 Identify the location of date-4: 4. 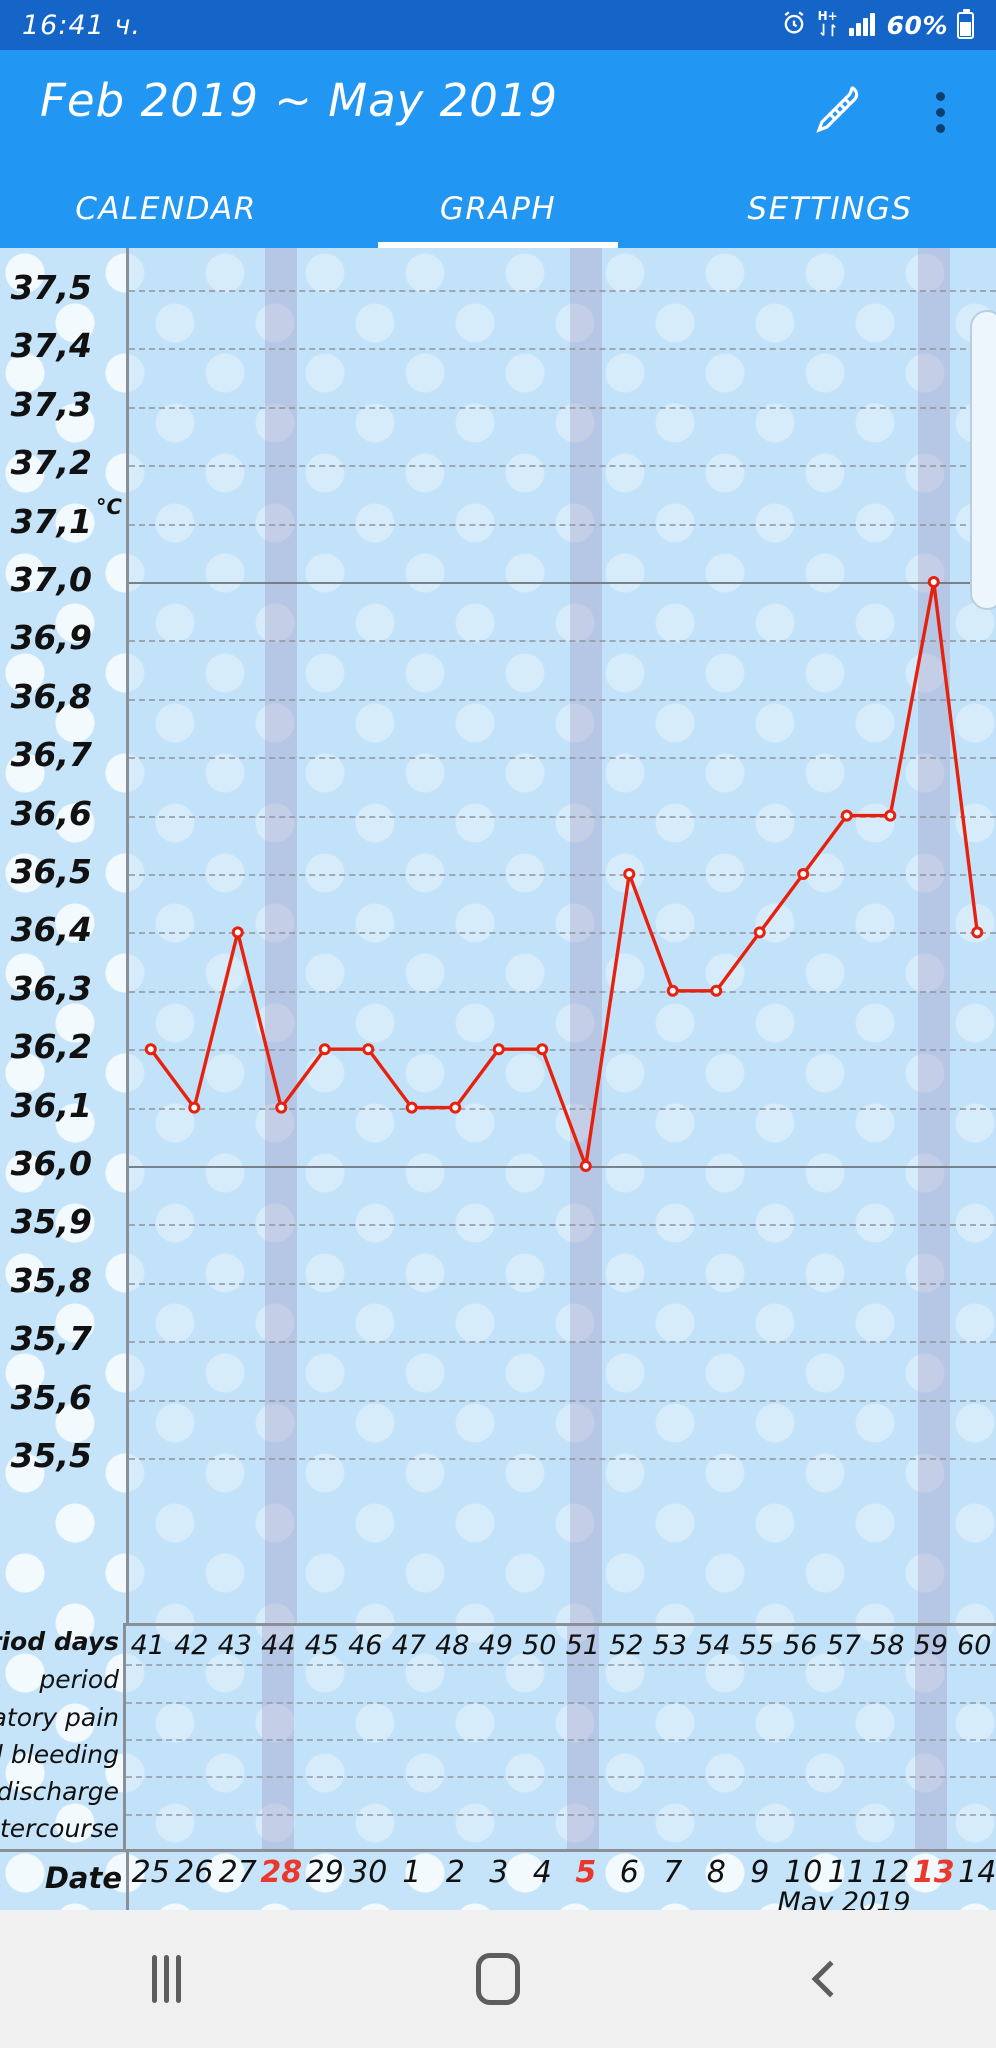
(542, 1872).